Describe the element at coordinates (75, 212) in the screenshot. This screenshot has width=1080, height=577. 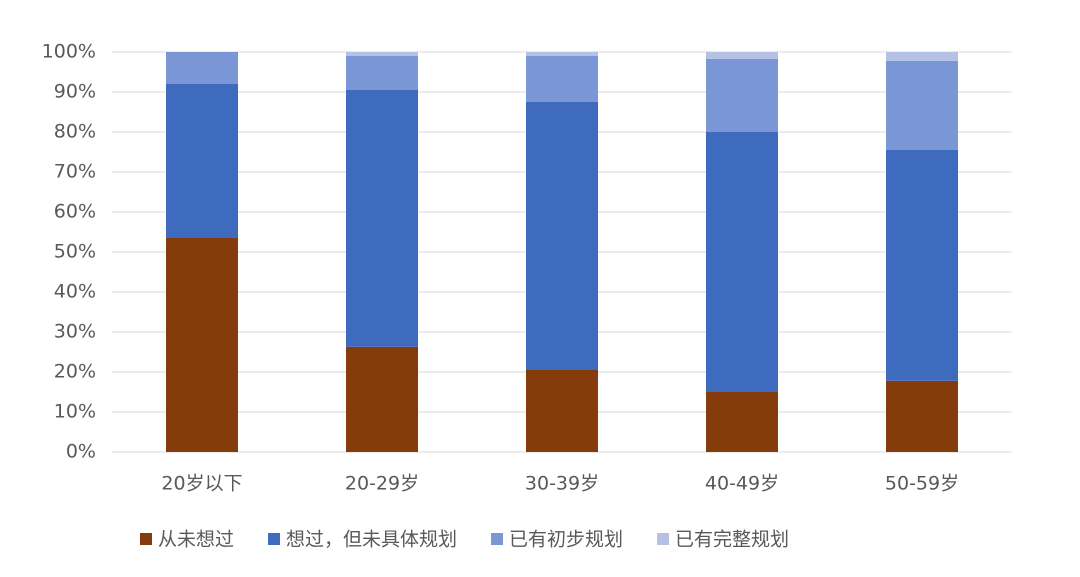
I see `y-tick-label: 60%` at that location.